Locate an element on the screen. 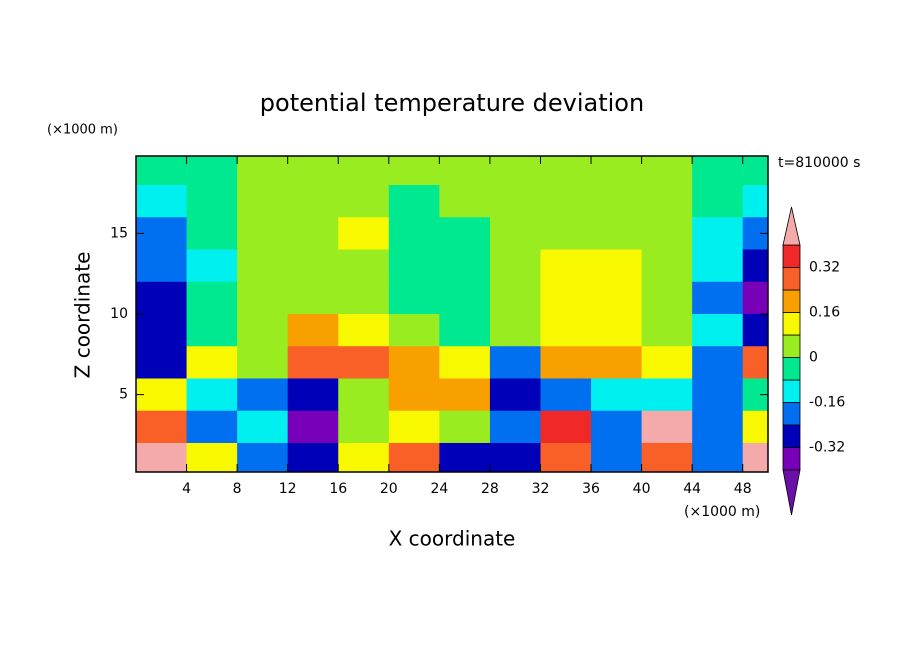 The height and width of the screenshot is (654, 904). colorbar-tick-label: 0 is located at coordinates (813, 358).